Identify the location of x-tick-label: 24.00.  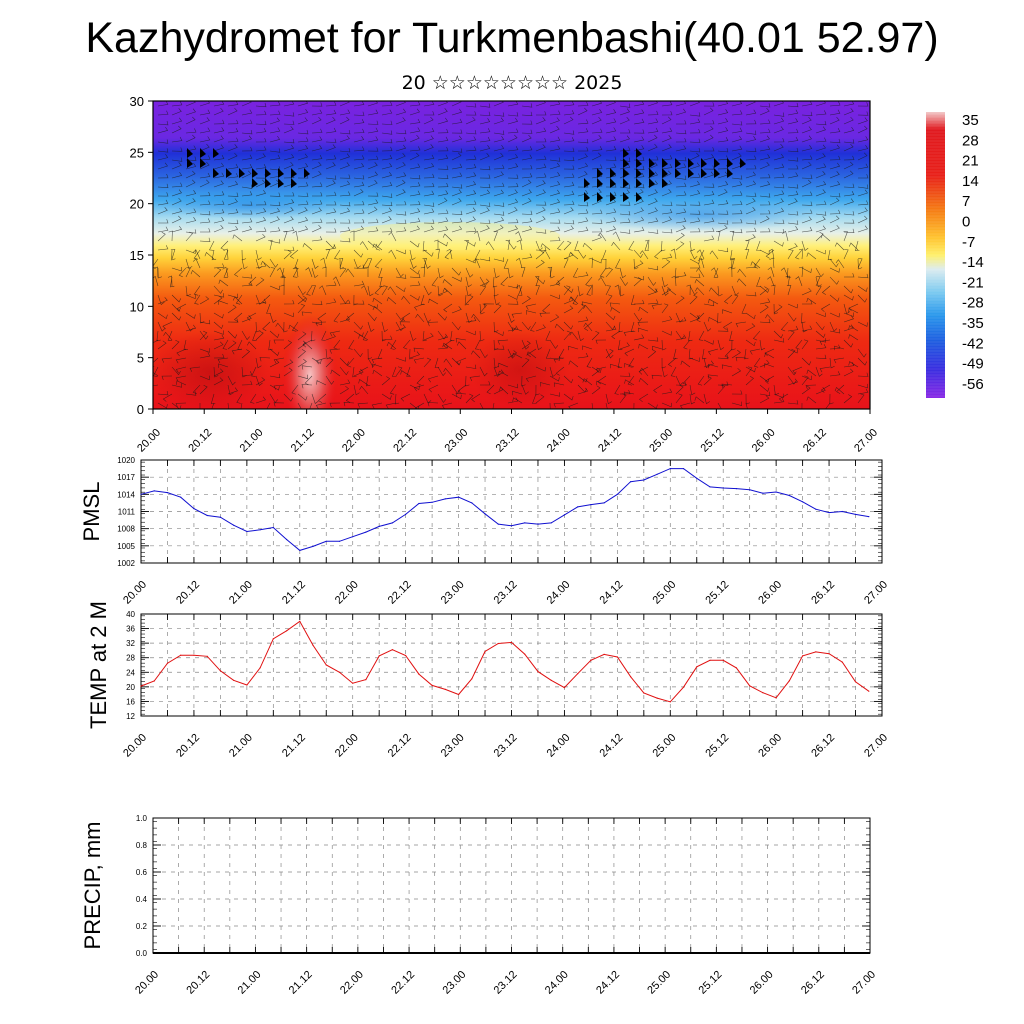
(559, 593).